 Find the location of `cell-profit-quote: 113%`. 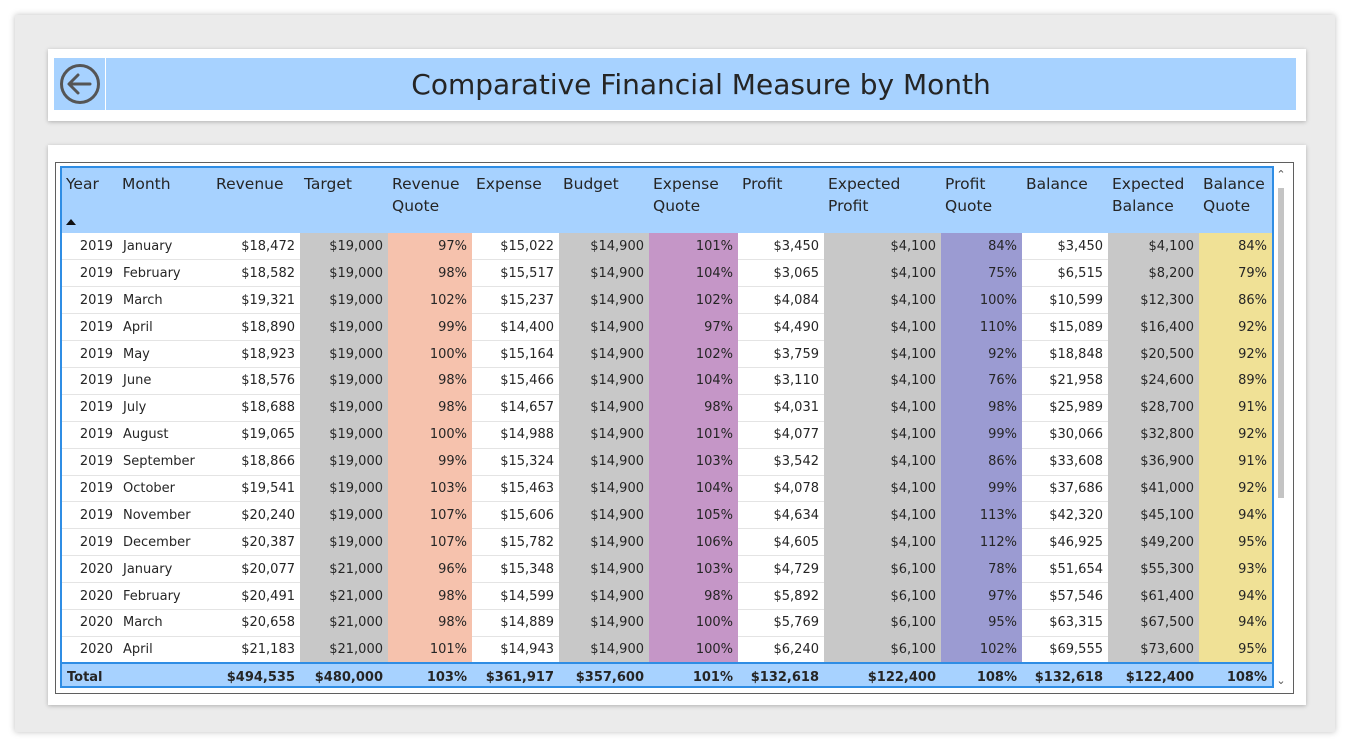

cell-profit-quote: 113% is located at coordinates (981, 515).